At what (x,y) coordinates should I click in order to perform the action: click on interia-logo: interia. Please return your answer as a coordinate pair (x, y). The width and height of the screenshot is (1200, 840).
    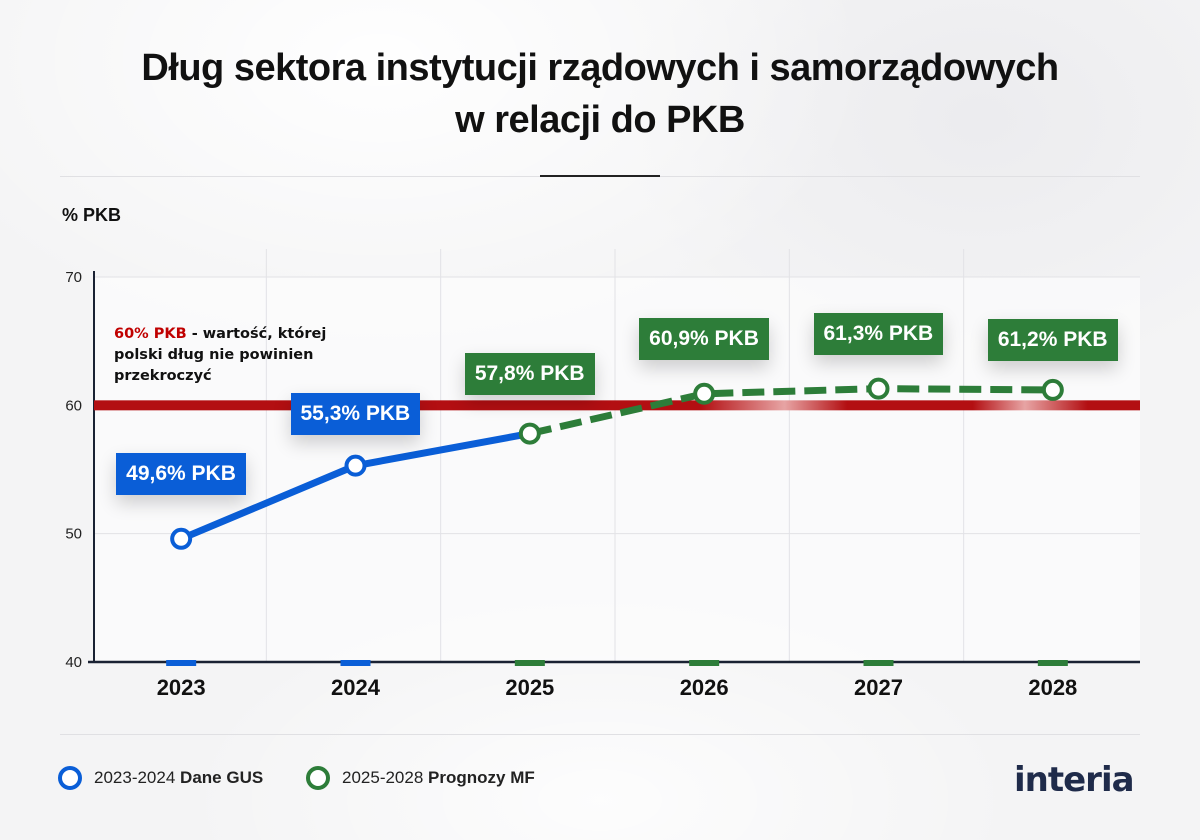
    Looking at the image, I should click on (1074, 780).